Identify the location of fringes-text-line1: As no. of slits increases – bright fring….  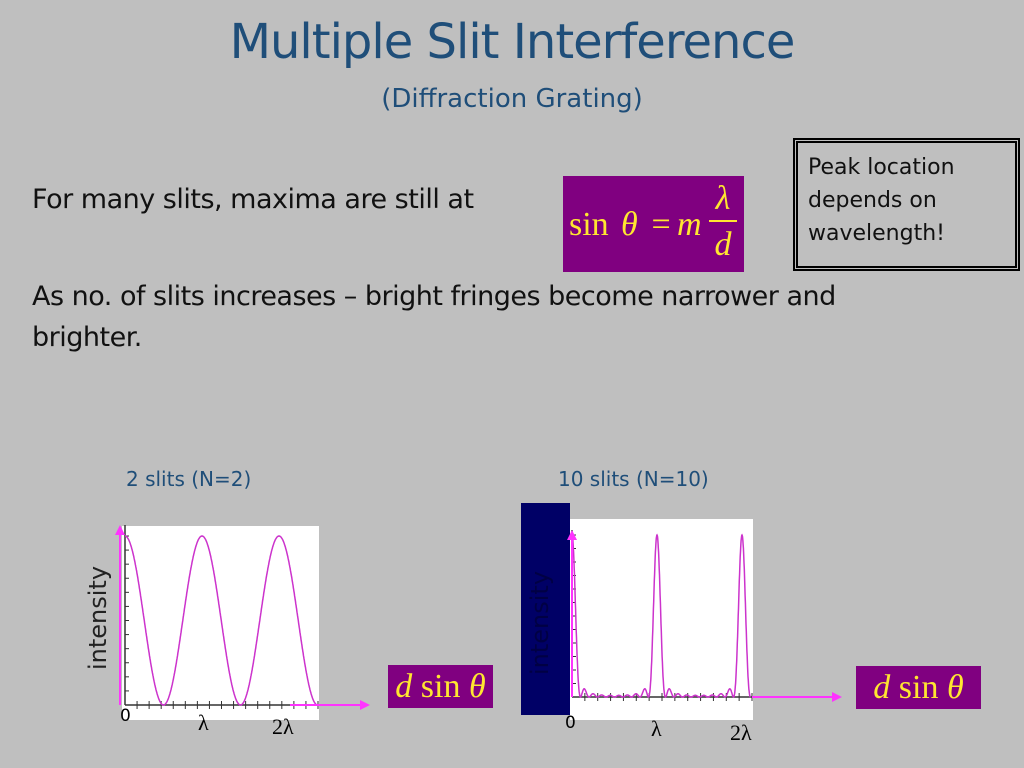
(434, 296).